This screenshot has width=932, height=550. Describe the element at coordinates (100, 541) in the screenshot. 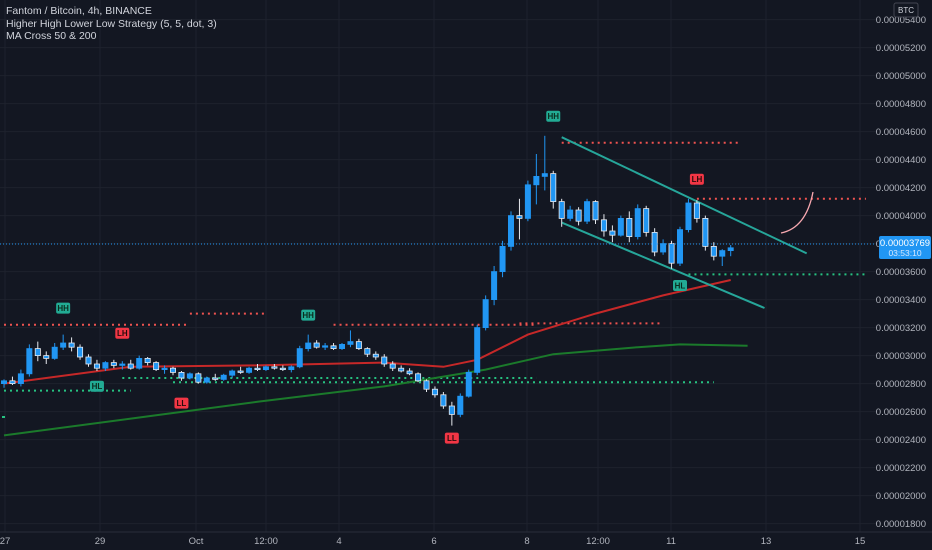

I see `x-tick-label: 29` at that location.